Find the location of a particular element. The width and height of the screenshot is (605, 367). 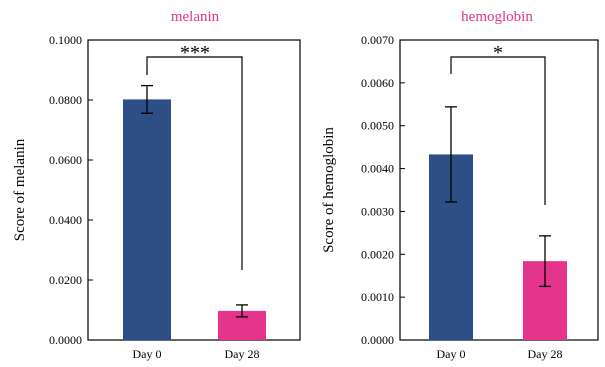

melanin-x-tick-day28: Day 28 is located at coordinates (242, 354).